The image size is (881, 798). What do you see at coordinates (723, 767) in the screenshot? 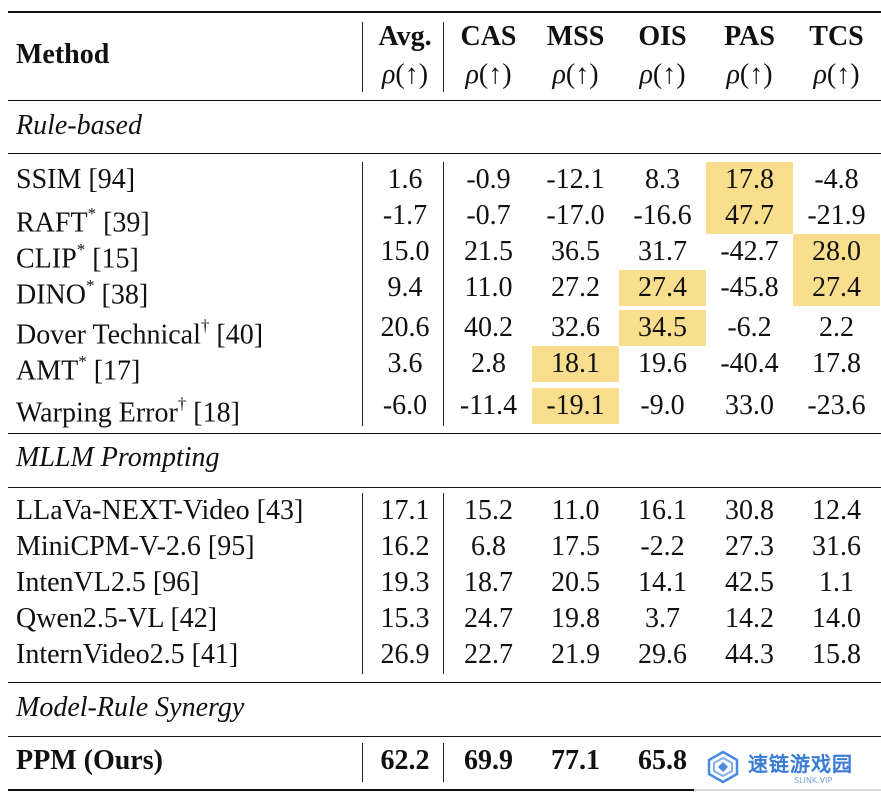
I see `watermark-logo-icon` at bounding box center [723, 767].